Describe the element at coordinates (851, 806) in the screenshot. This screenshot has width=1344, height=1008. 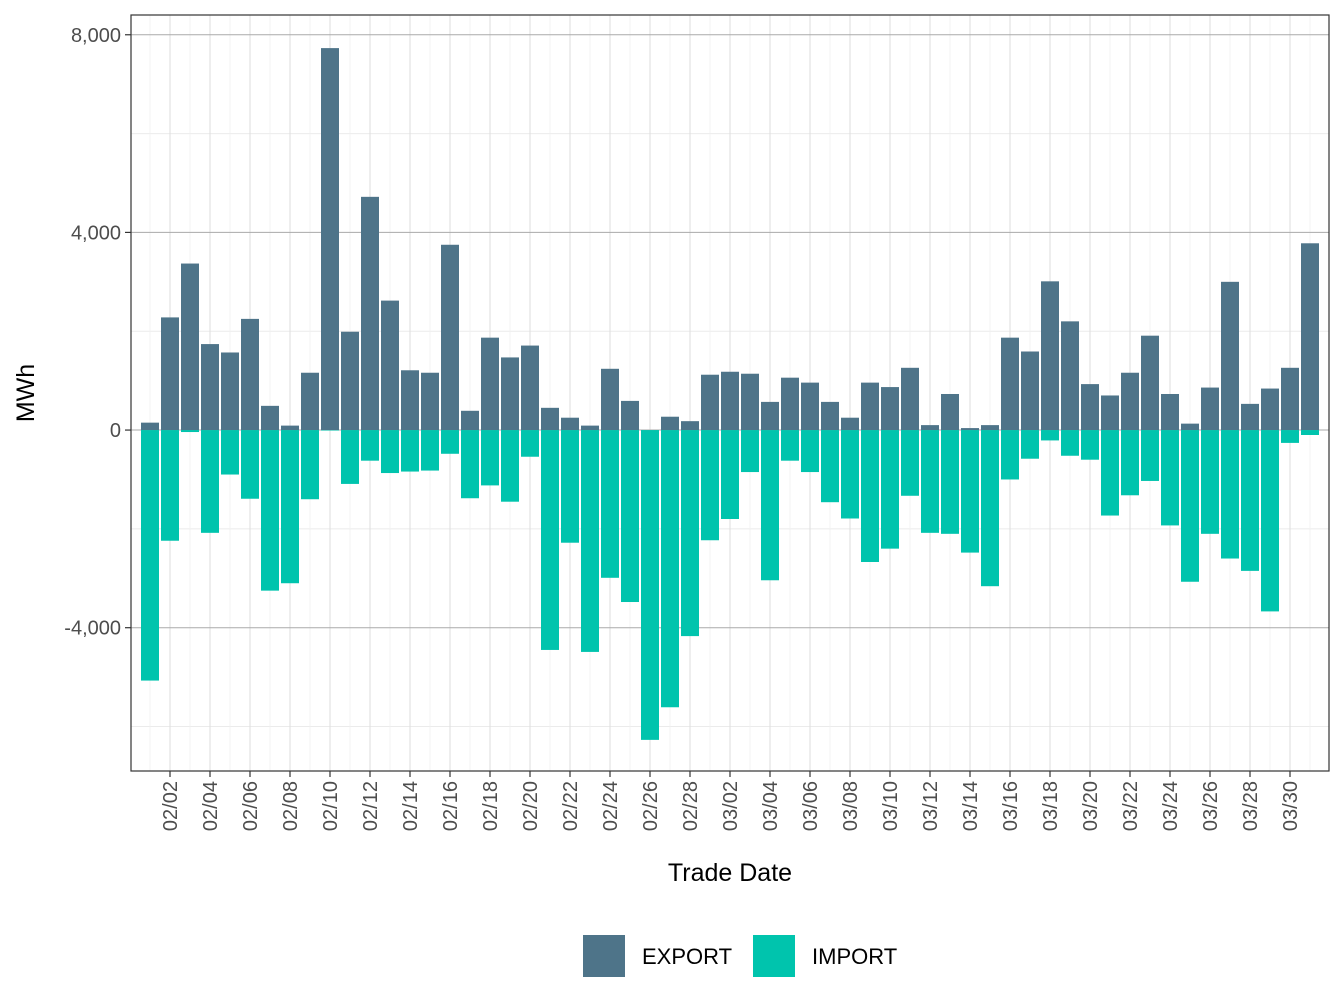
I see `x-tick-label-17: 03/08` at that location.